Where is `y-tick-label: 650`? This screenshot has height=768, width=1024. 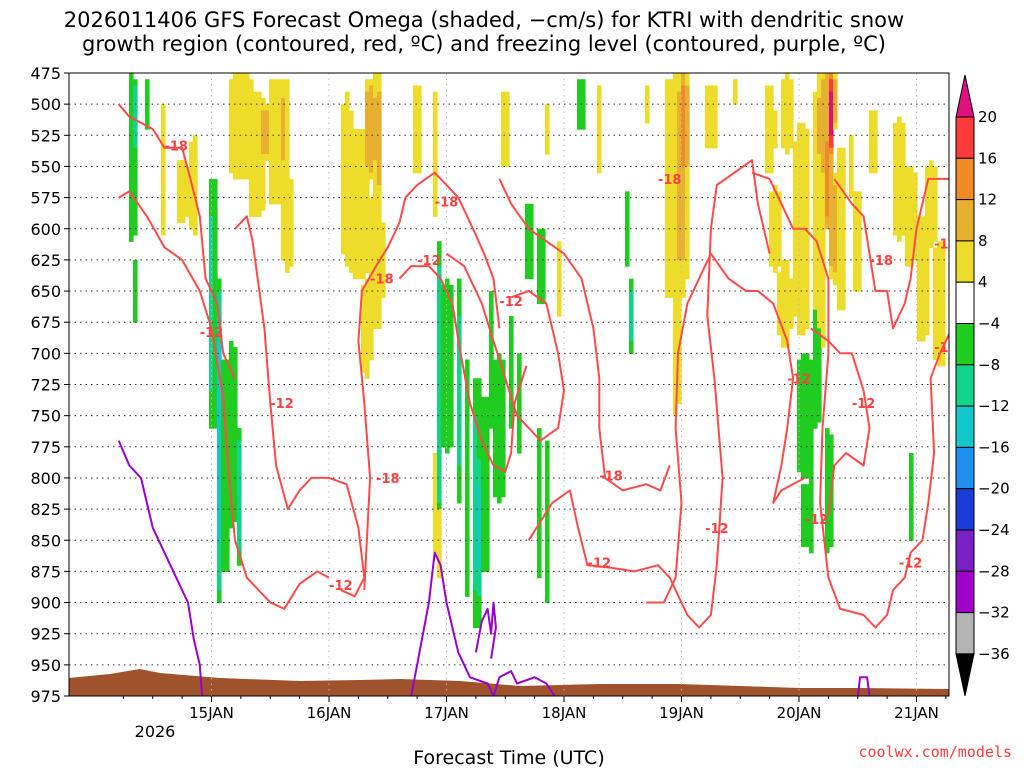 y-tick-label: 650 is located at coordinates (45, 291).